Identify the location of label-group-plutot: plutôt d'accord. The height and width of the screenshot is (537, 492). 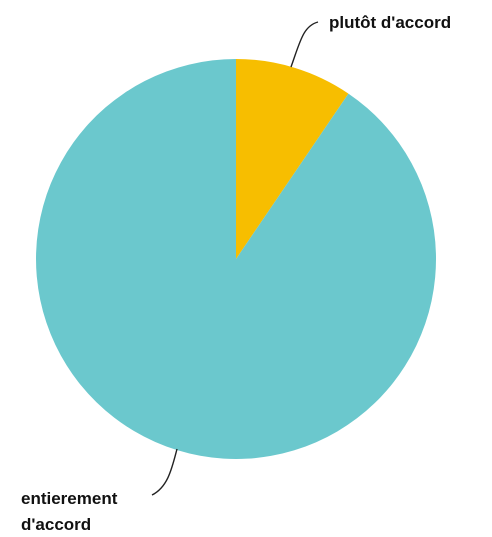
(370, 40).